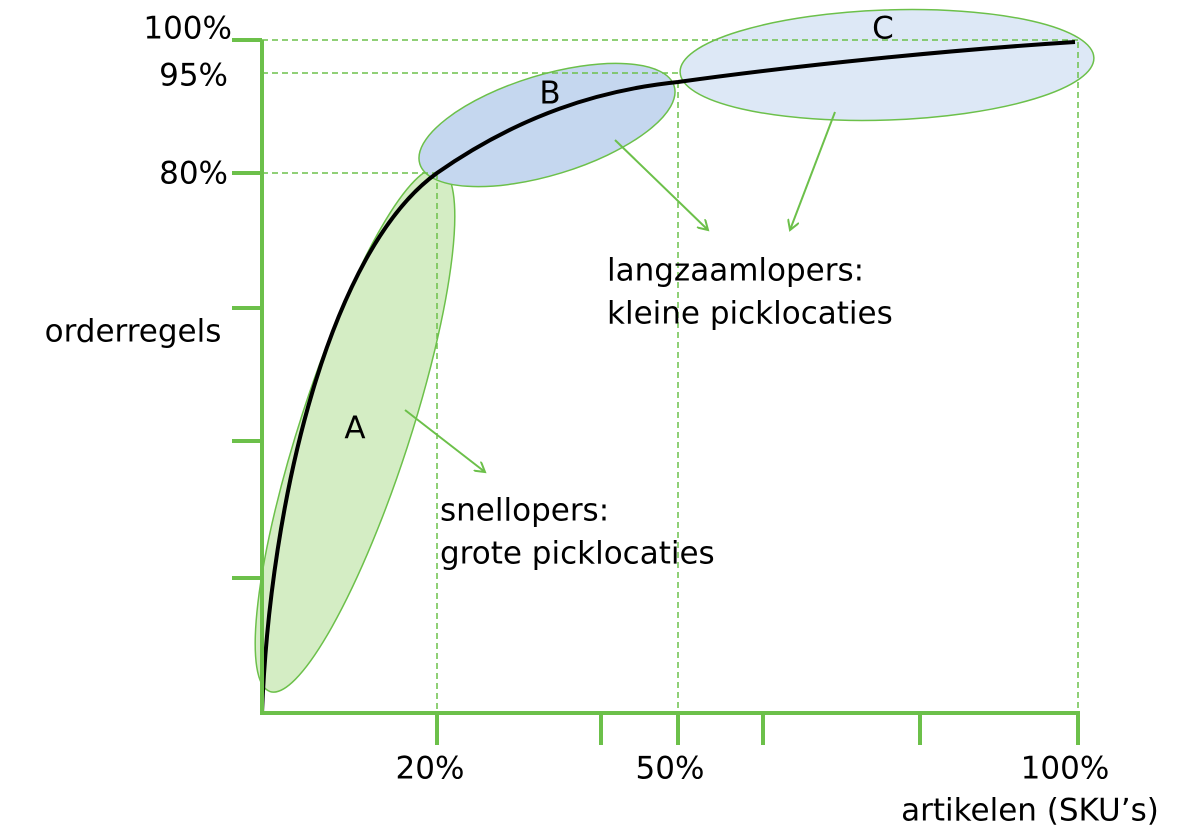 Image resolution: width=1192 pixels, height=831 pixels. Describe the element at coordinates (661, 184) in the screenshot. I see `arrow-b` at that location.